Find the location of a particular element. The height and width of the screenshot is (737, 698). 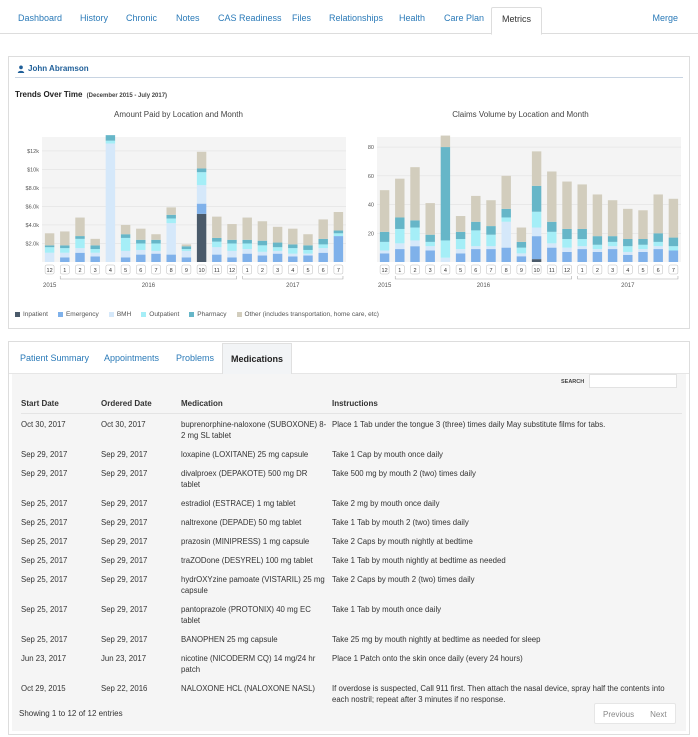

tab-history: History is located at coordinates (94, 18).